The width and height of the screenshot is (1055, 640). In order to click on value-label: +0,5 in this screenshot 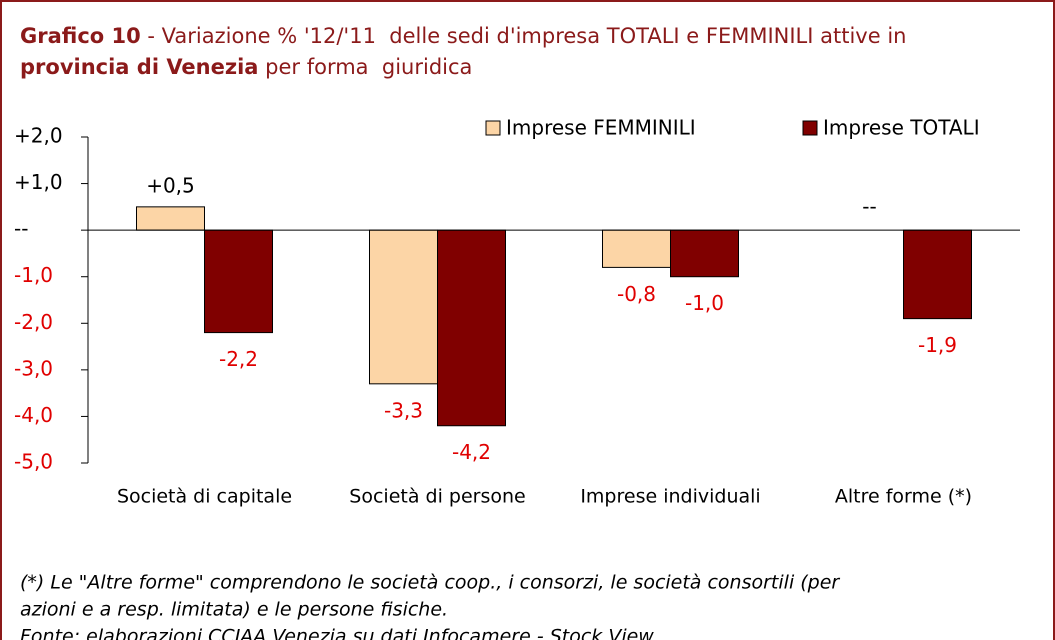, I will do `click(170, 185)`.